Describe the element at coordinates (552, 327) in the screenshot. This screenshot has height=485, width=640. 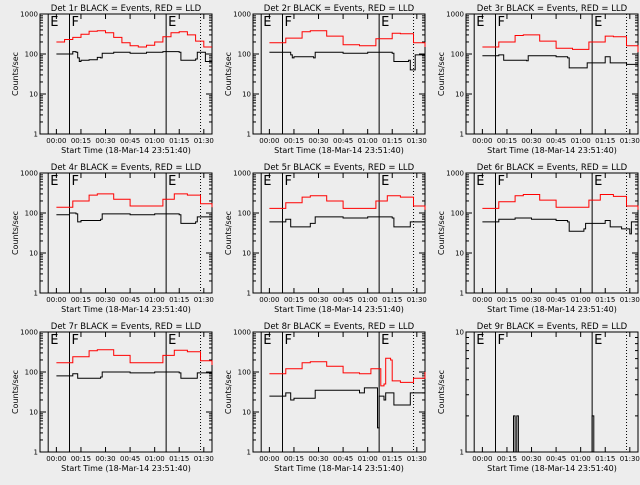
I see `chart-title: Det 9r BLACK = Events, RED = LLD` at that location.